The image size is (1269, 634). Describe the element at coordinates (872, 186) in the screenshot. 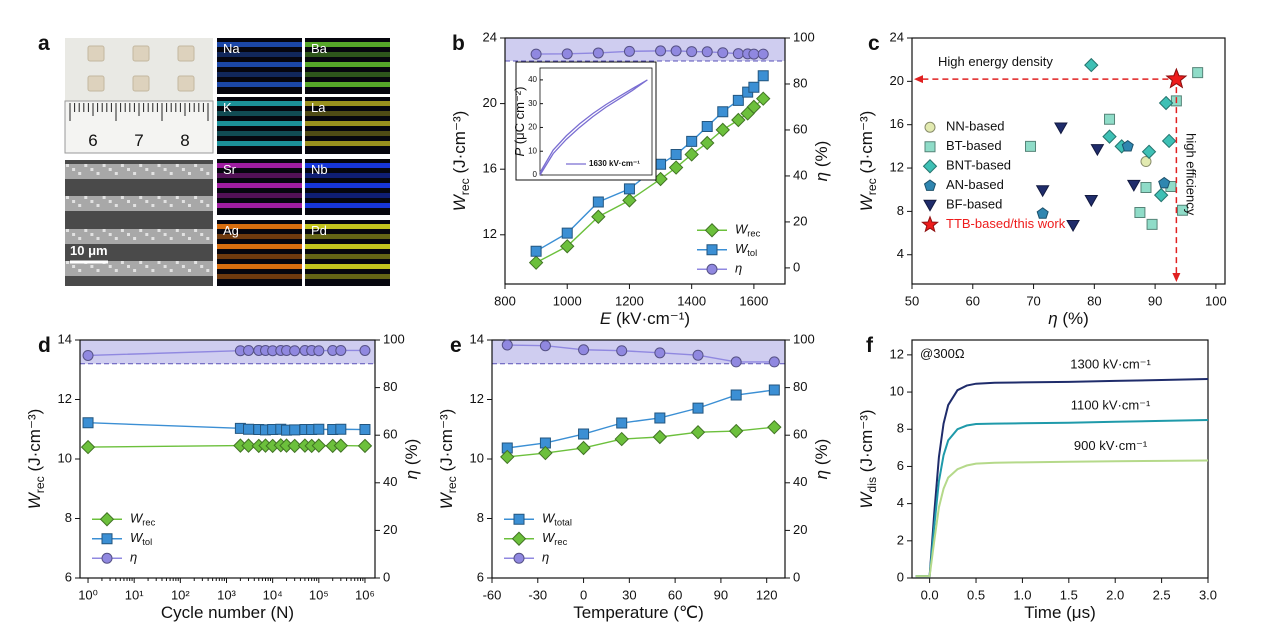

I see `axis-title-sub: rec` at that location.